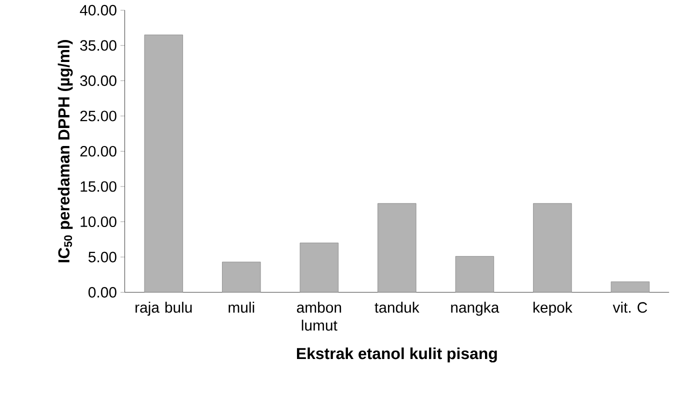 Image resolution: width=700 pixels, height=403 pixels. I want to click on x-tick-label: ambon lumut, so click(319, 316).